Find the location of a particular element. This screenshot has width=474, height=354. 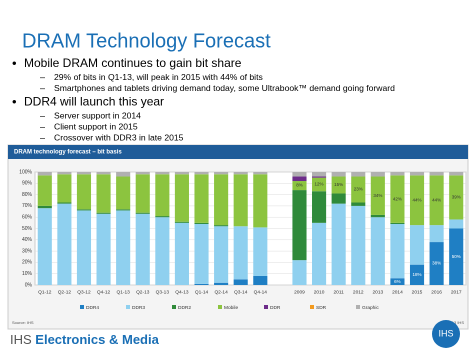

x-tick-label: Q3-12 is located at coordinates (84, 292).